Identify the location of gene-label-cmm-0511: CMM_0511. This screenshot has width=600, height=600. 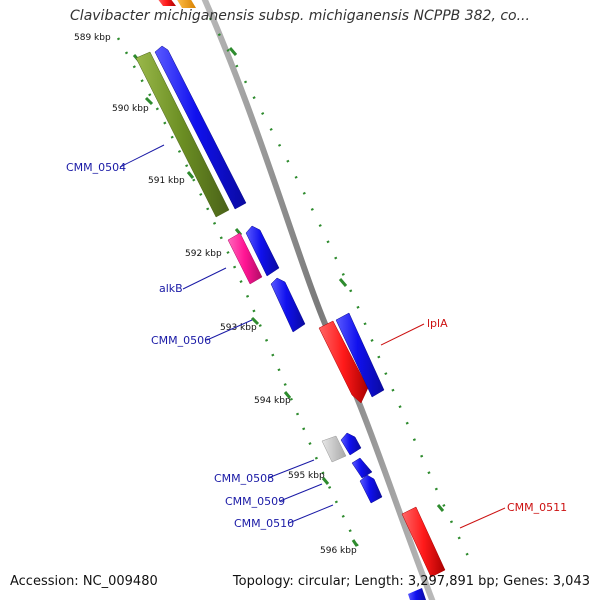
(537, 507).